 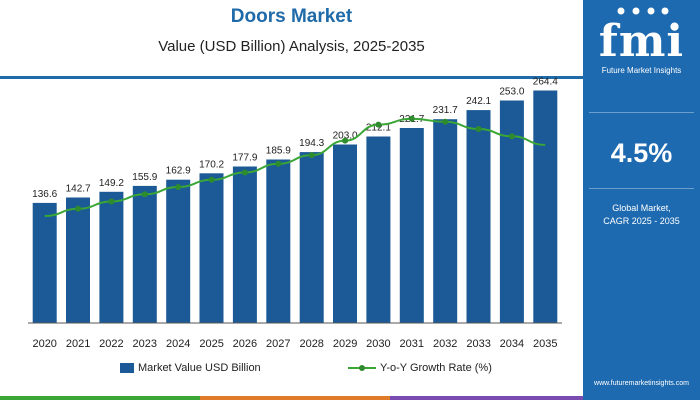 What do you see at coordinates (199, 368) in the screenshot?
I see `legend-bar-label: Market Value USD Billion` at bounding box center [199, 368].